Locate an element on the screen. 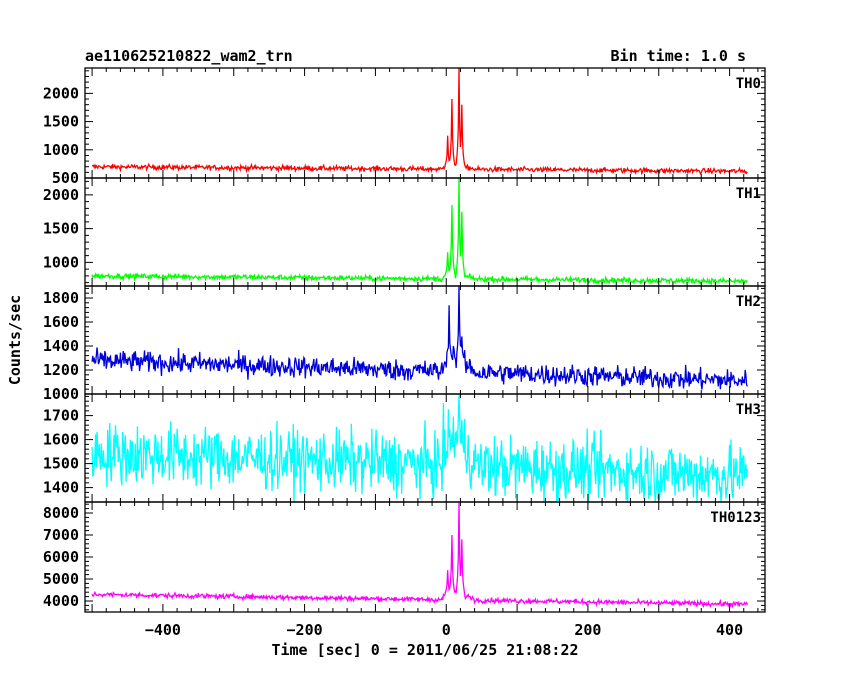 Image resolution: width=850 pixels, height=680 pixels. y-tick-label: 4000 is located at coordinates (61, 601).